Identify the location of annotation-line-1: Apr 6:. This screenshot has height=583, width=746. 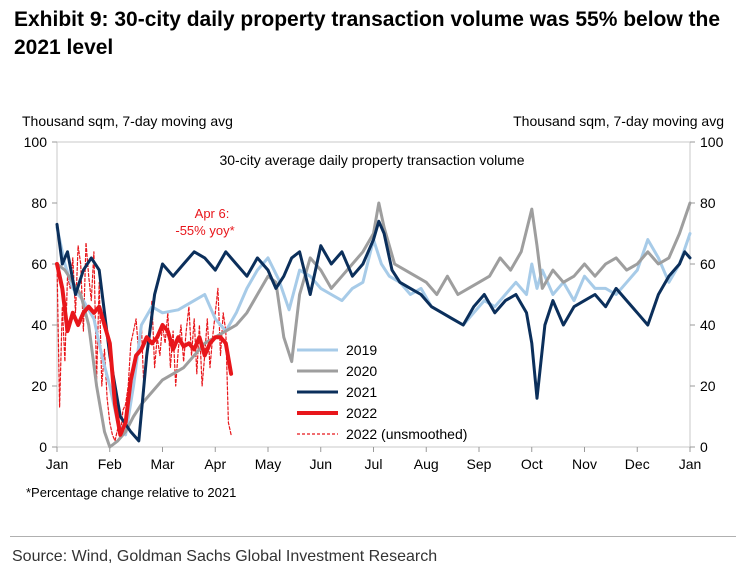
(212, 213).